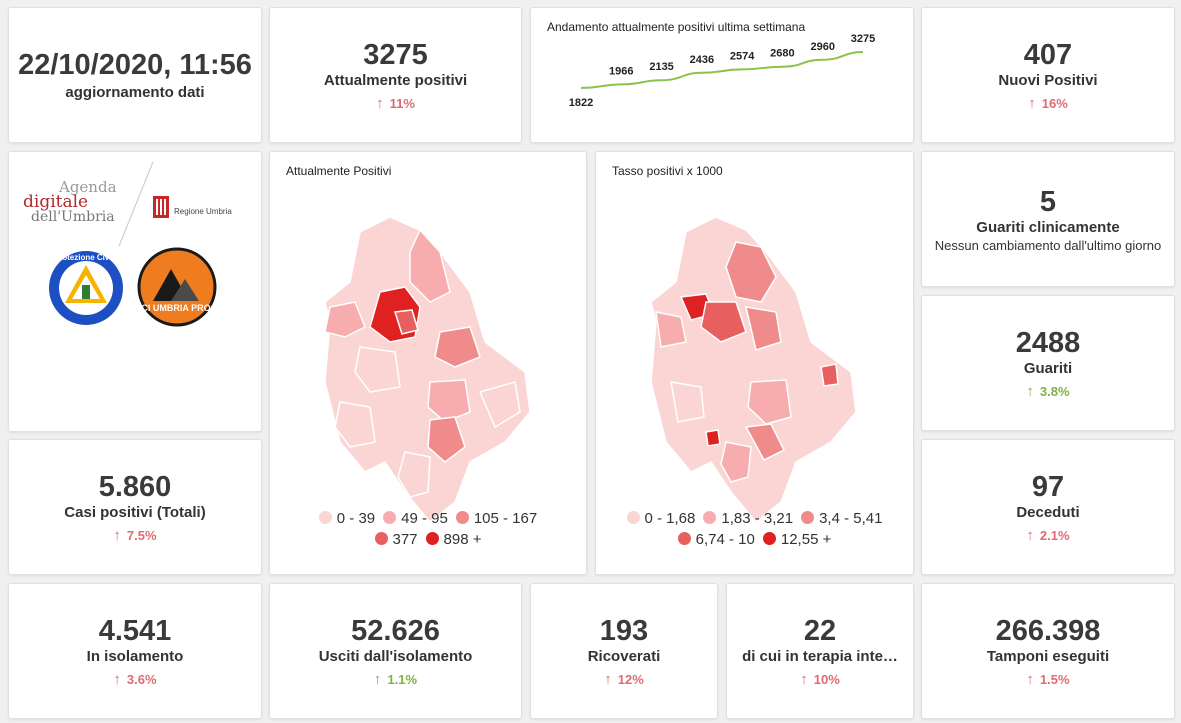 The image size is (1181, 723). Describe the element at coordinates (782, 54) in the screenshot. I see `trend-data-label: 2680` at that location.